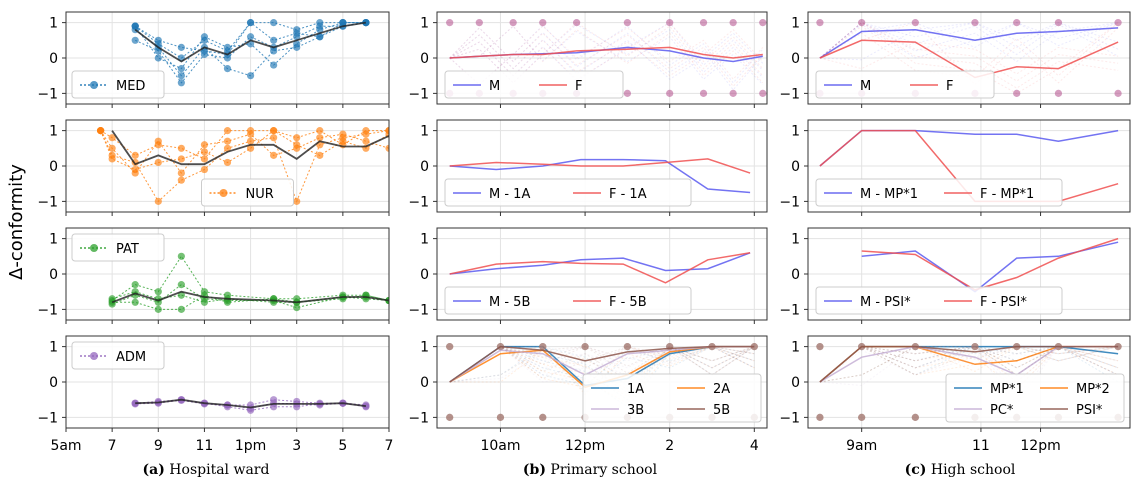  I want to click on subplot-a-4: 1 0 −1 5am 7 9 11 1pm 3 5 7 ADM, so click(215, 394).